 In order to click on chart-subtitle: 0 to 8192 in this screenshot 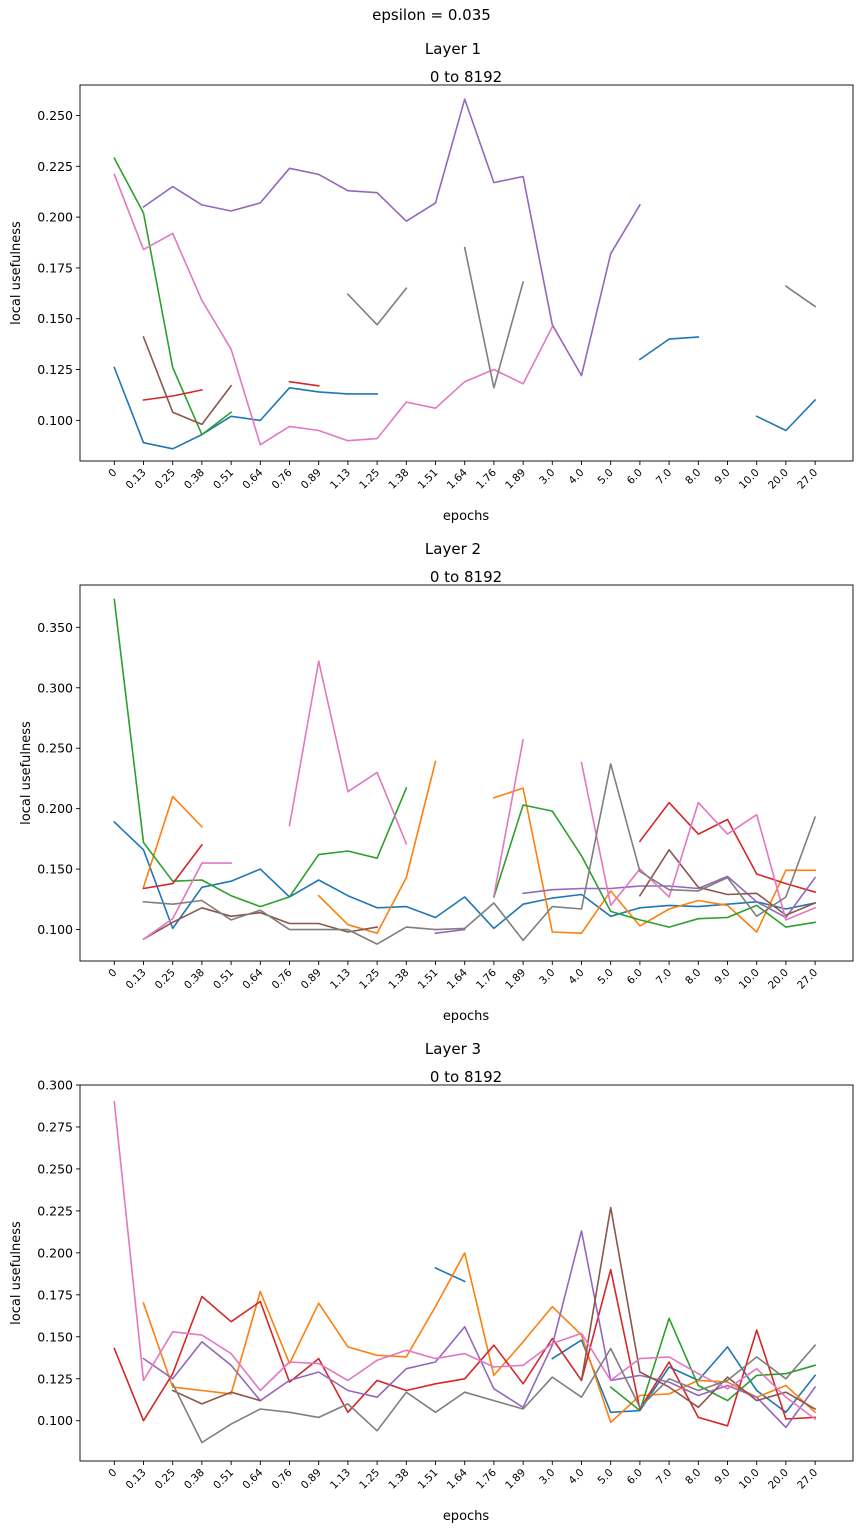, I will do `click(466, 77)`.